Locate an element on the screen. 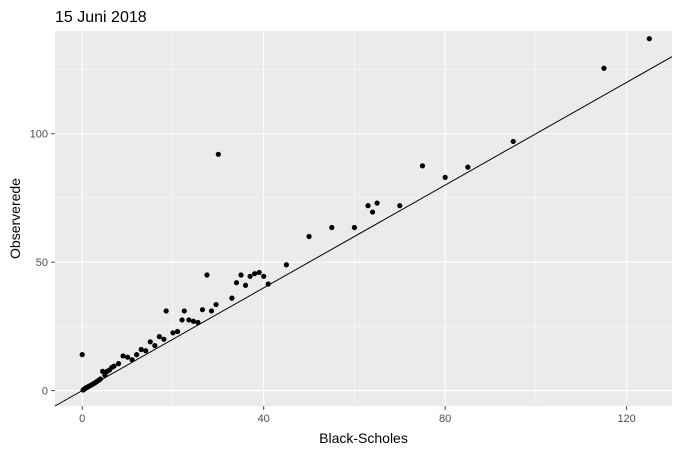  x-axis-title: Black-Scholes is located at coordinates (363, 438).